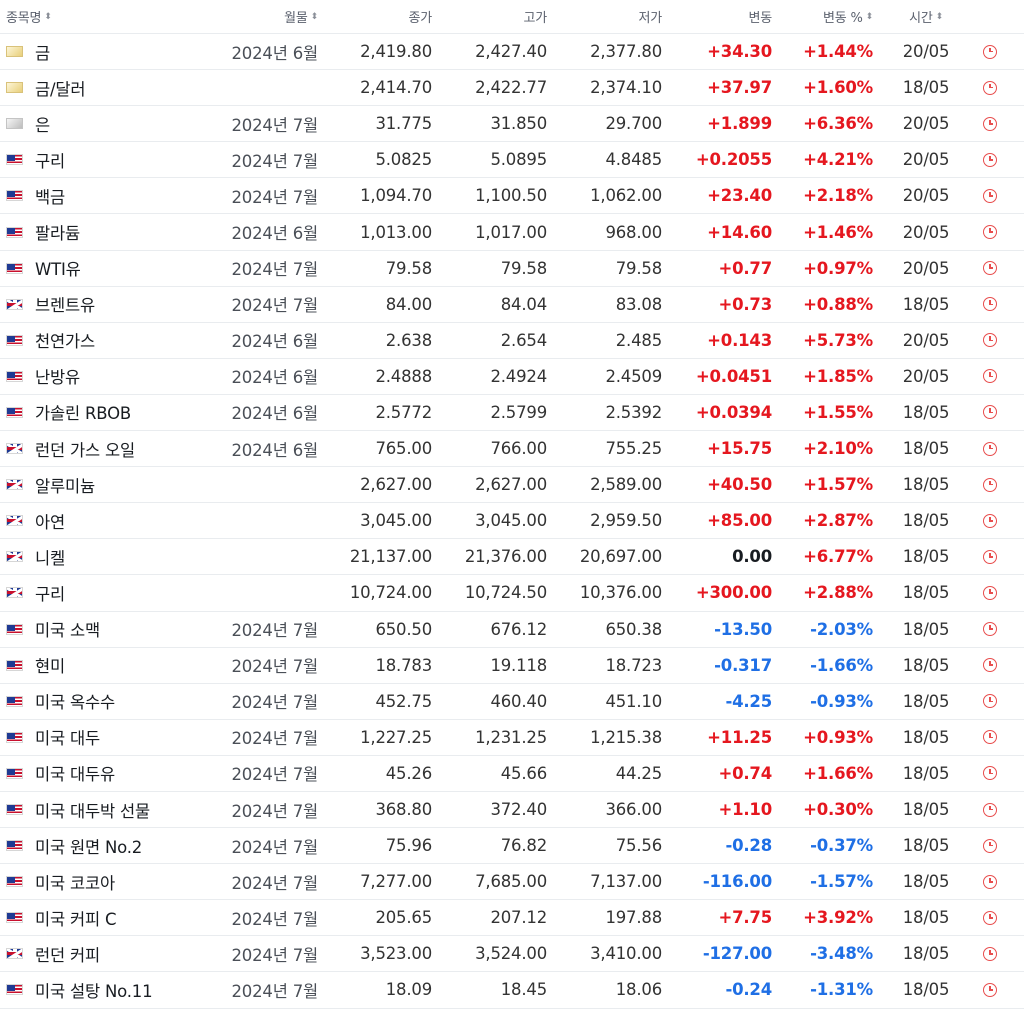 The height and width of the screenshot is (1015, 1024). I want to click on commodity-name-link: 미국 원면 No.2, so click(89, 847).